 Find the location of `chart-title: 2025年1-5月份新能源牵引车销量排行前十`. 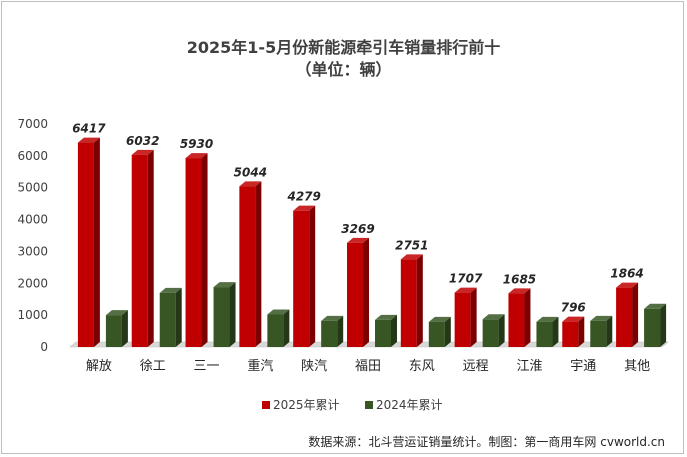

chart-title: 2025年1-5月份新能源牵引车销量排行前十 is located at coordinates (343, 47).